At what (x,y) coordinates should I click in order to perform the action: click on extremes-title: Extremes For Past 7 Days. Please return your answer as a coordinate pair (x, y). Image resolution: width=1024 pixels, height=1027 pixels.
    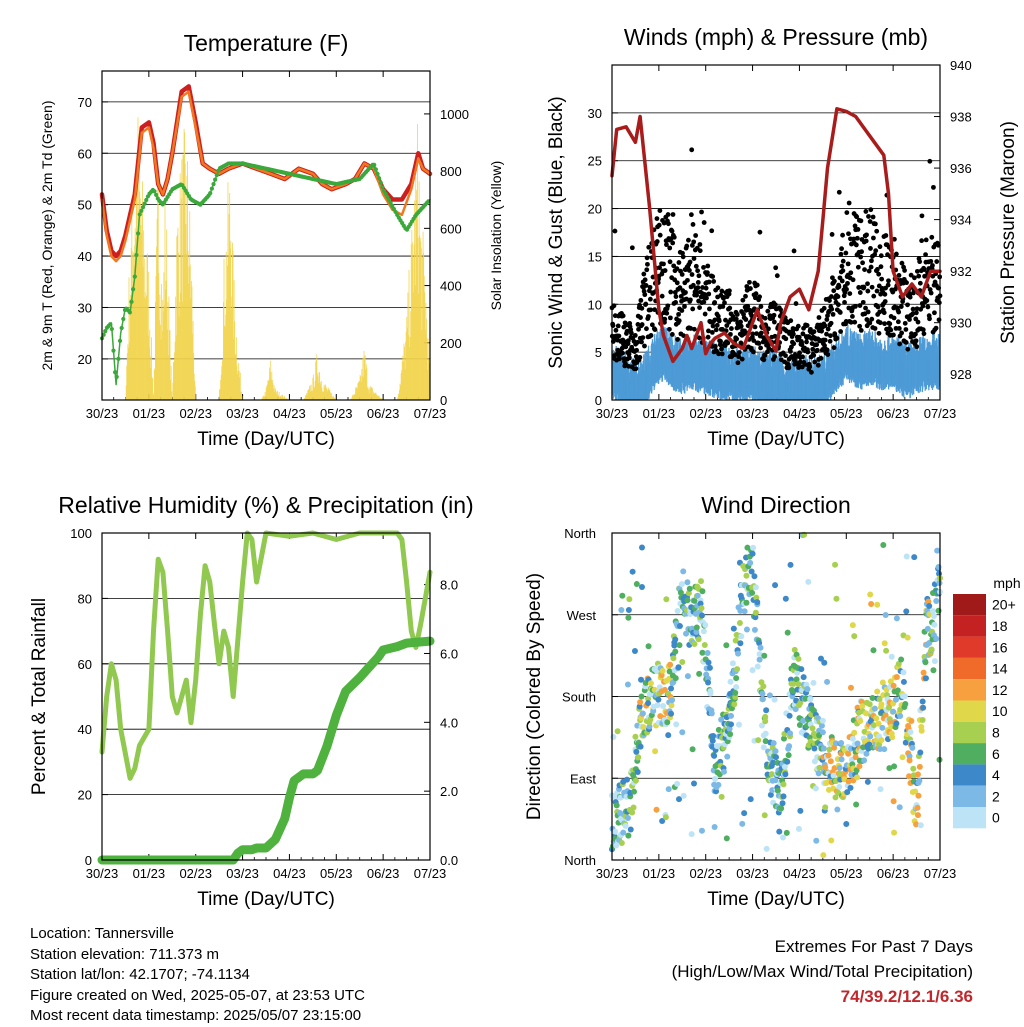
    Looking at the image, I should click on (873, 946).